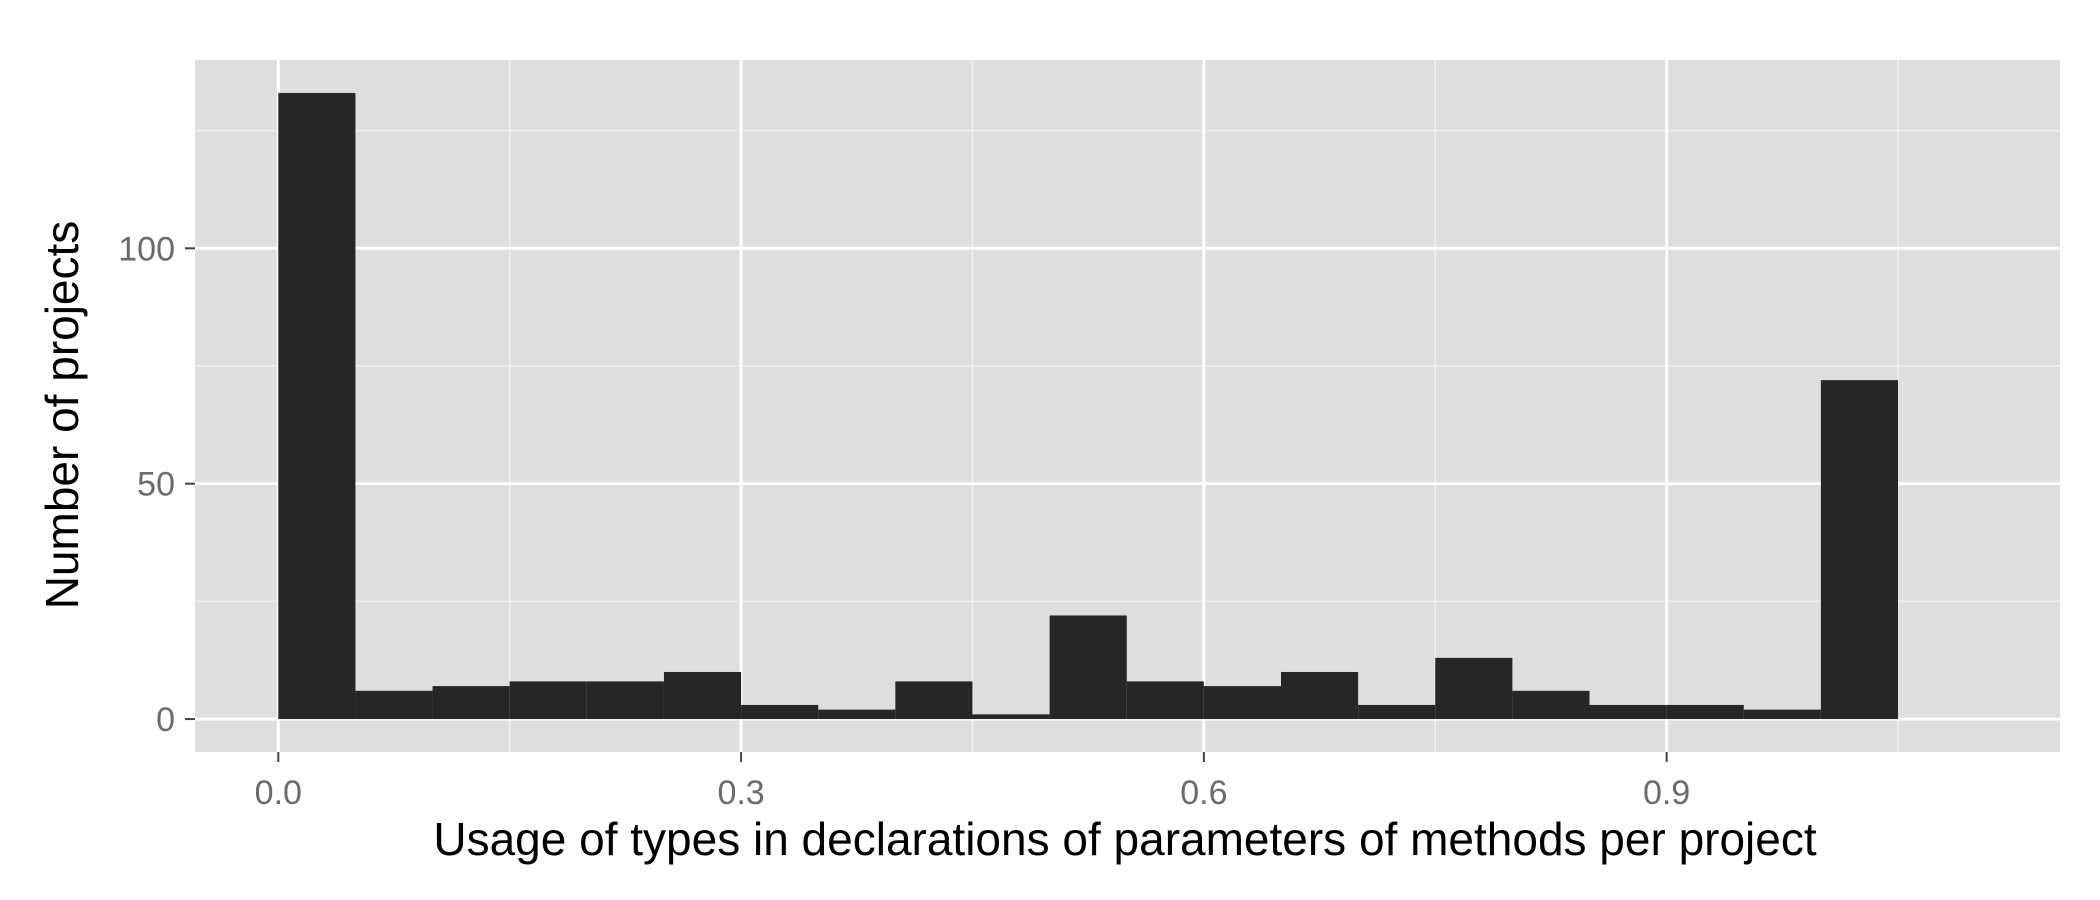  Describe the element at coordinates (1203, 793) in the screenshot. I see `x-tick-label: 0.6` at that location.